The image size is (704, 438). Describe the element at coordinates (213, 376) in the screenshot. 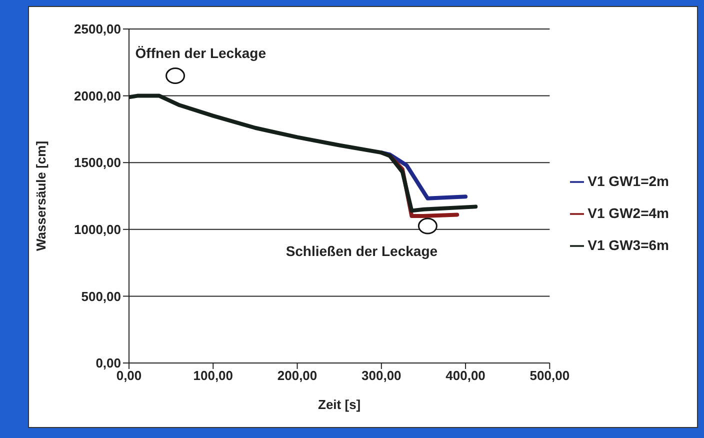

I see `x-tick-label: 100,00` at that location.